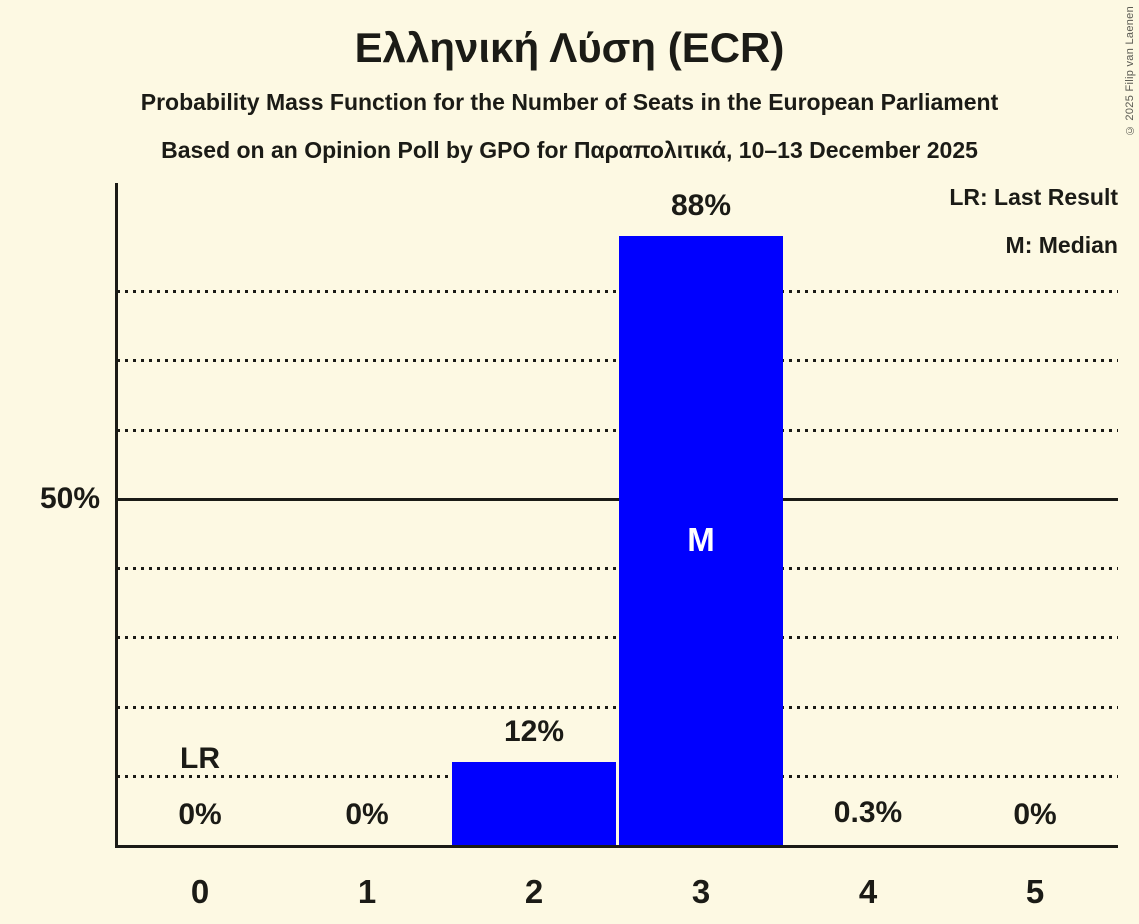  Describe the element at coordinates (616, 846) in the screenshot. I see `x-axis-line` at that location.